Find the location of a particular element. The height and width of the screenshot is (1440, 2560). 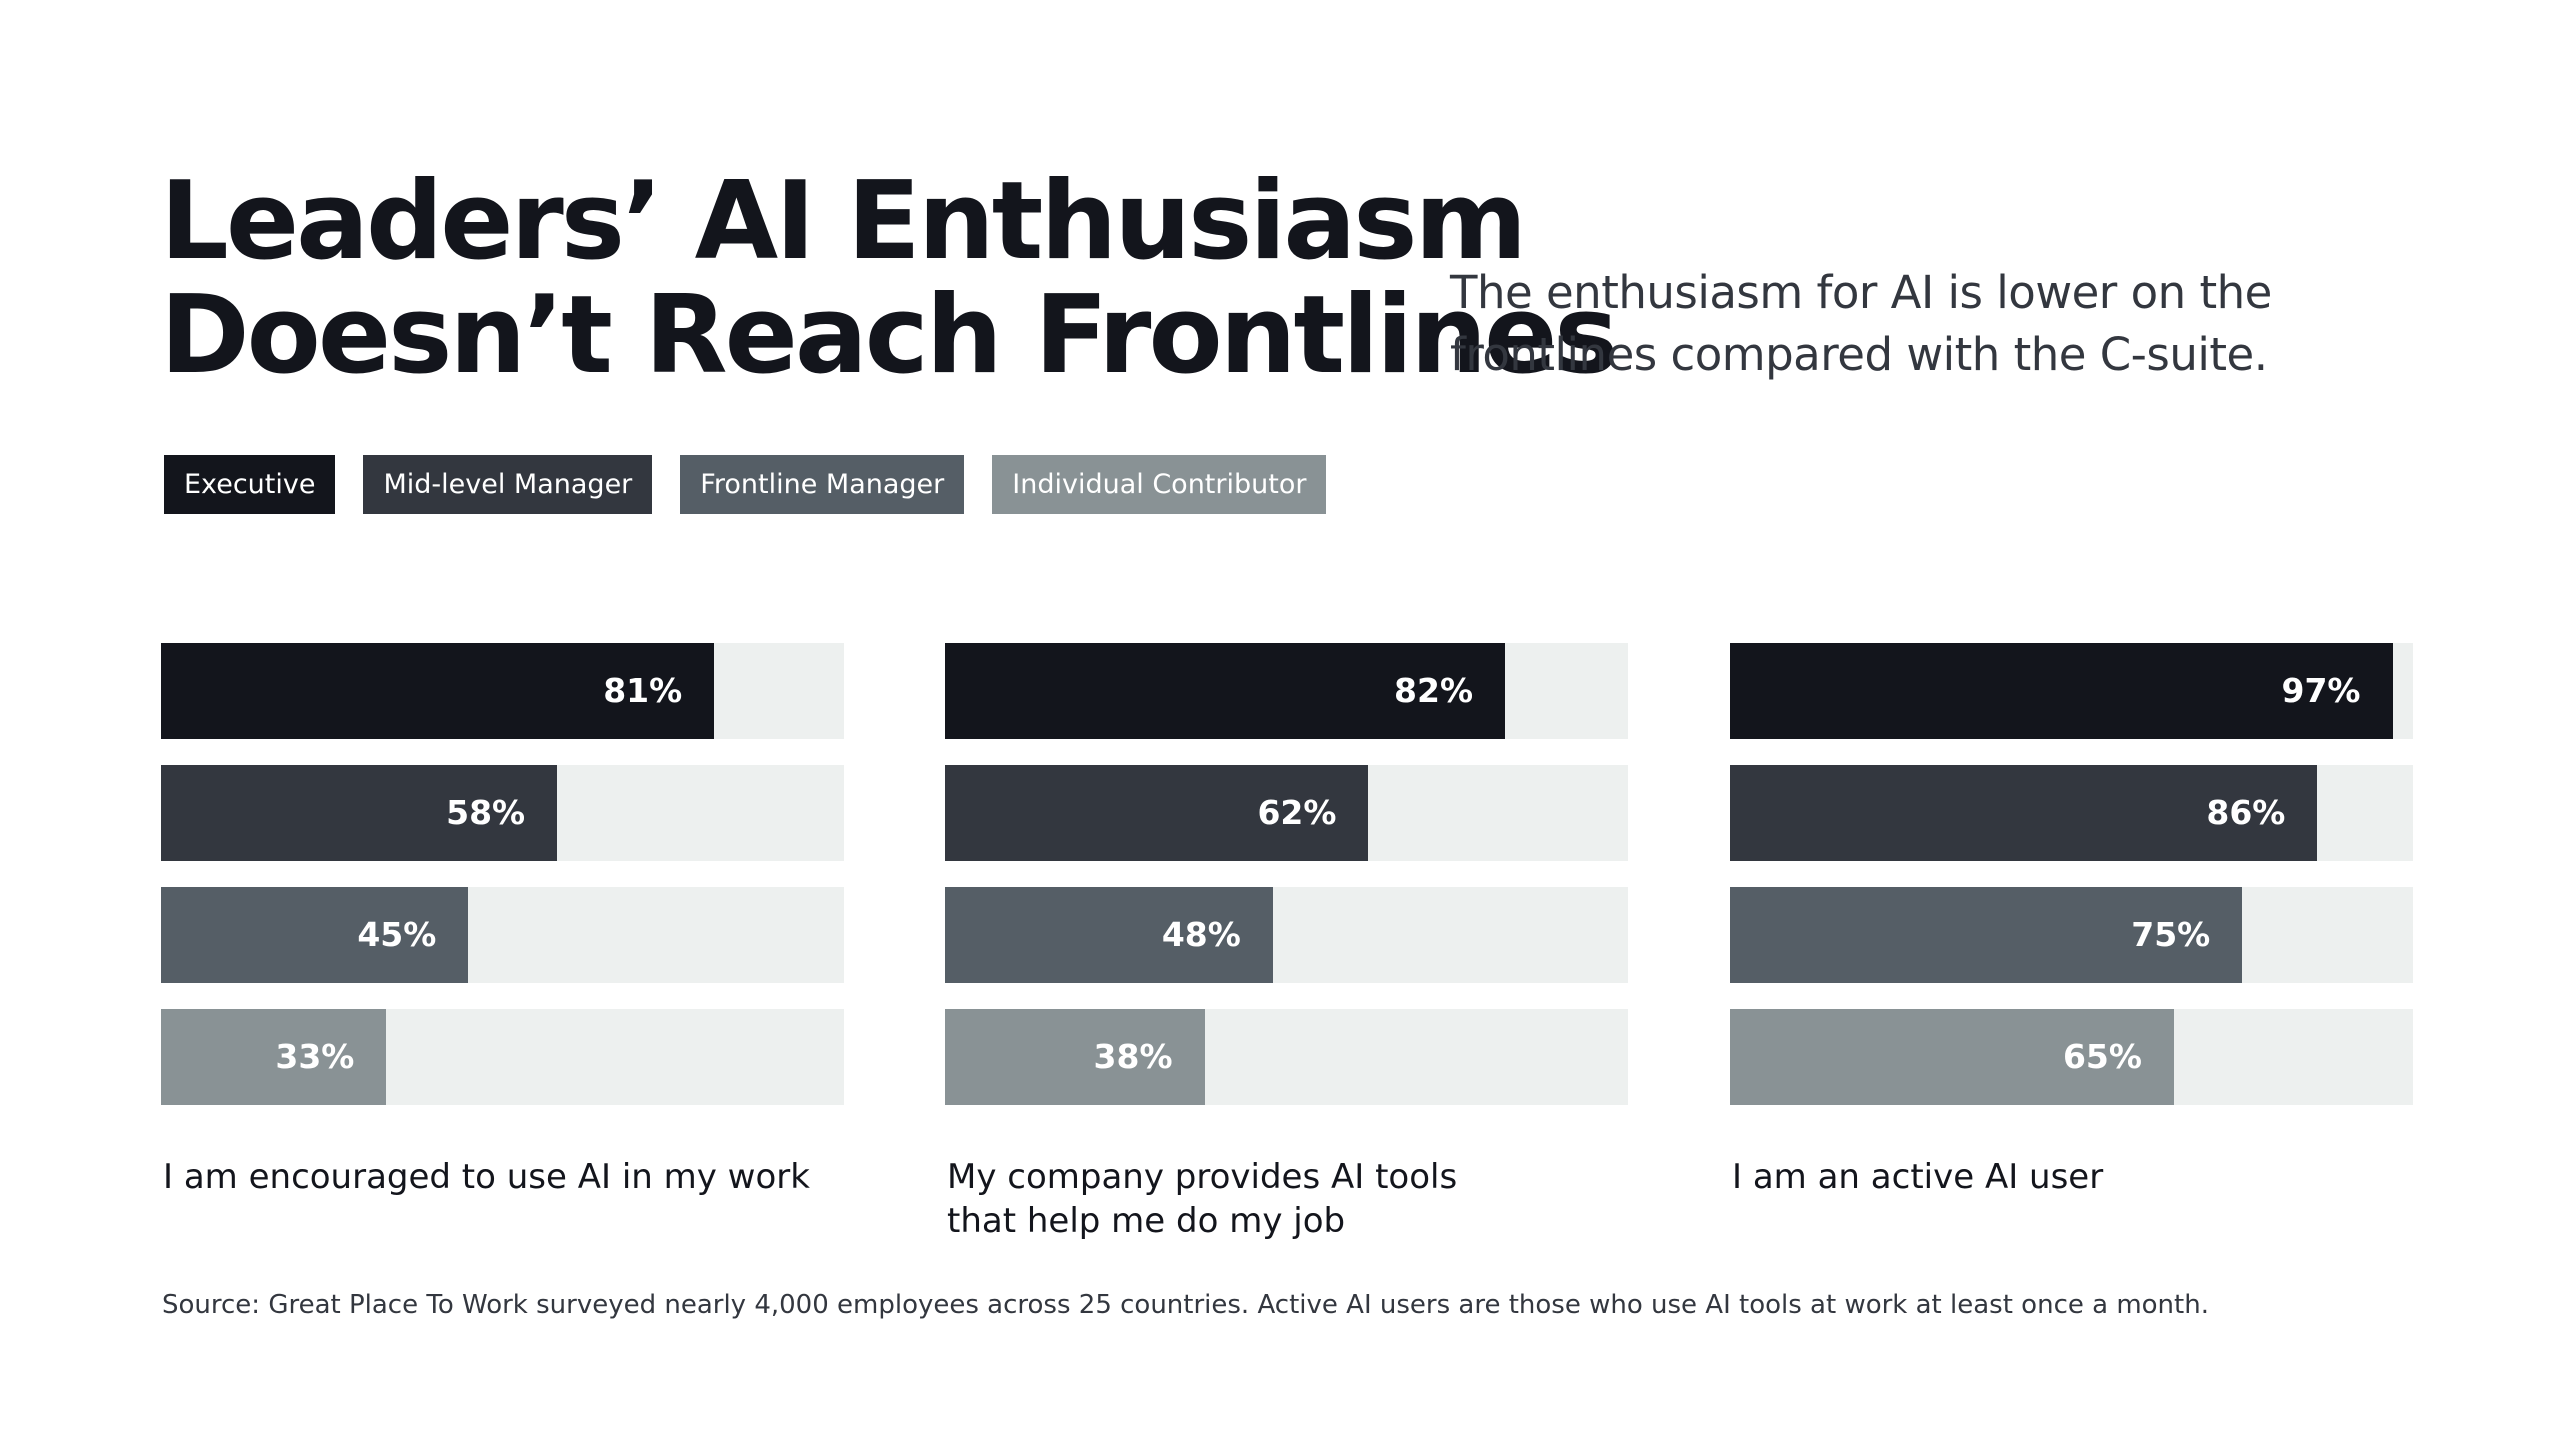

legend-item-frontline-manager: Frontline Manager is located at coordinates (822, 484).